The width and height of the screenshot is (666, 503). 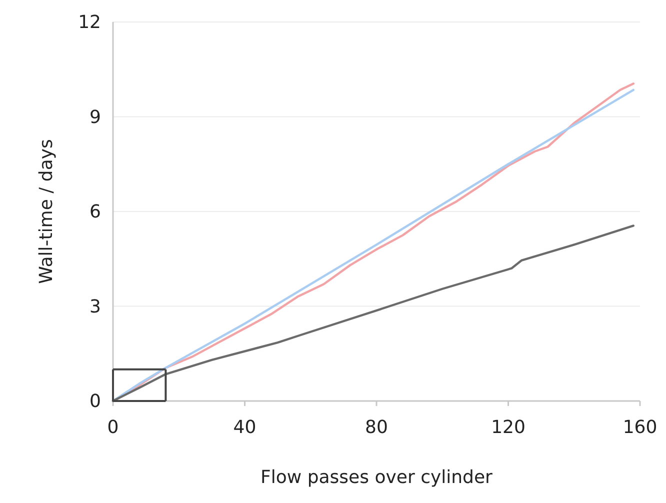 What do you see at coordinates (95, 212) in the screenshot?
I see `y-tick-label: 6` at bounding box center [95, 212].